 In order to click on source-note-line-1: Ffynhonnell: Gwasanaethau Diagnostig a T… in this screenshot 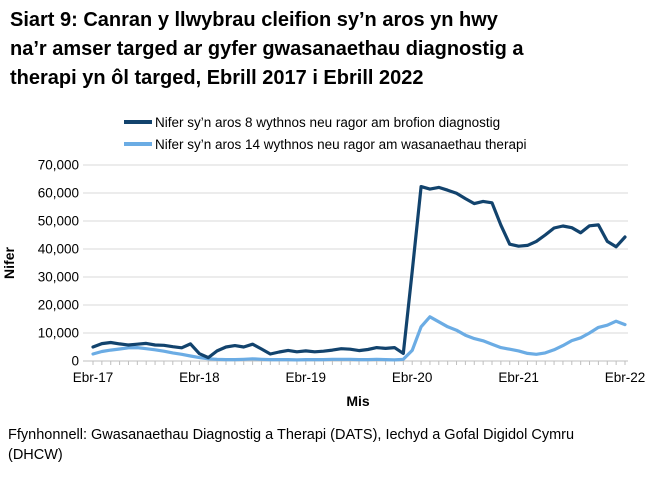, I will do `click(291, 435)`.